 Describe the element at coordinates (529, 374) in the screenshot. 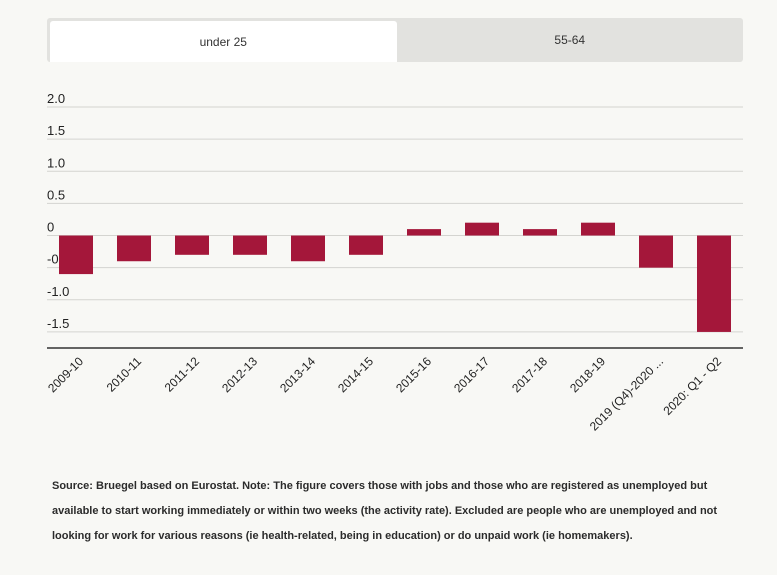

I see `x-tick-label: 2017-18` at that location.